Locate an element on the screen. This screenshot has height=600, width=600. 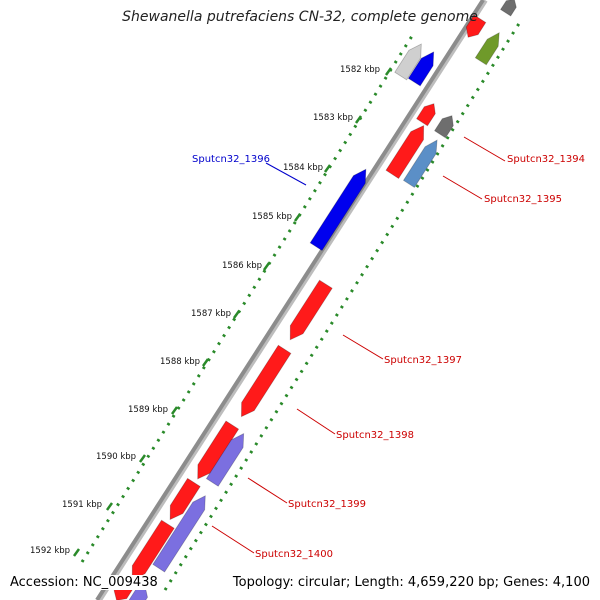
kbp-label: 1591 kbp is located at coordinates (82, 505).